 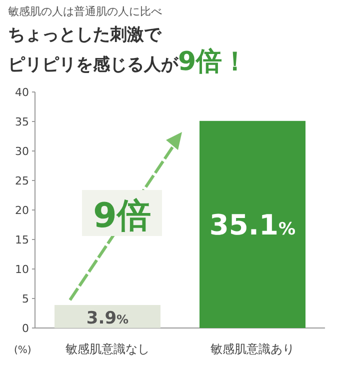 What do you see at coordinates (252, 349) in the screenshot?
I see `x-tick-label: 敏感肌意識あり` at bounding box center [252, 349].